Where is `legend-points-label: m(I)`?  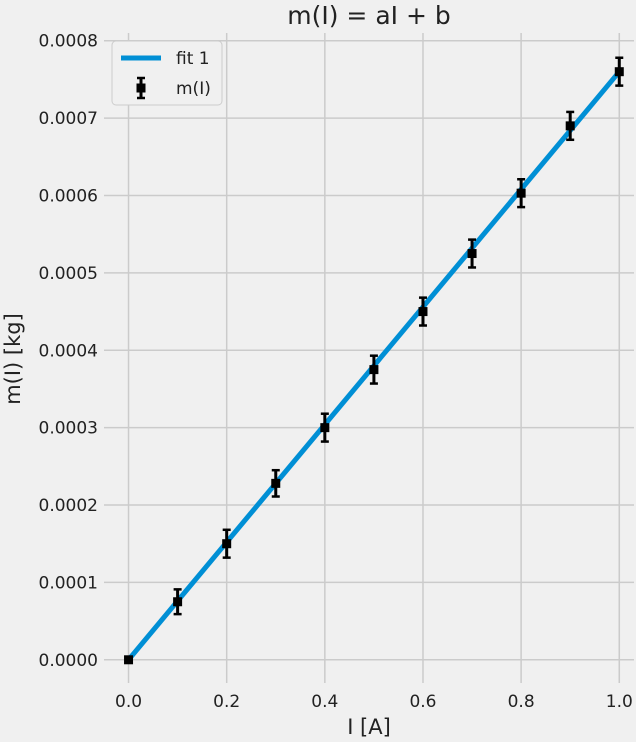
legend-points-label: m(I) is located at coordinates (193, 89).